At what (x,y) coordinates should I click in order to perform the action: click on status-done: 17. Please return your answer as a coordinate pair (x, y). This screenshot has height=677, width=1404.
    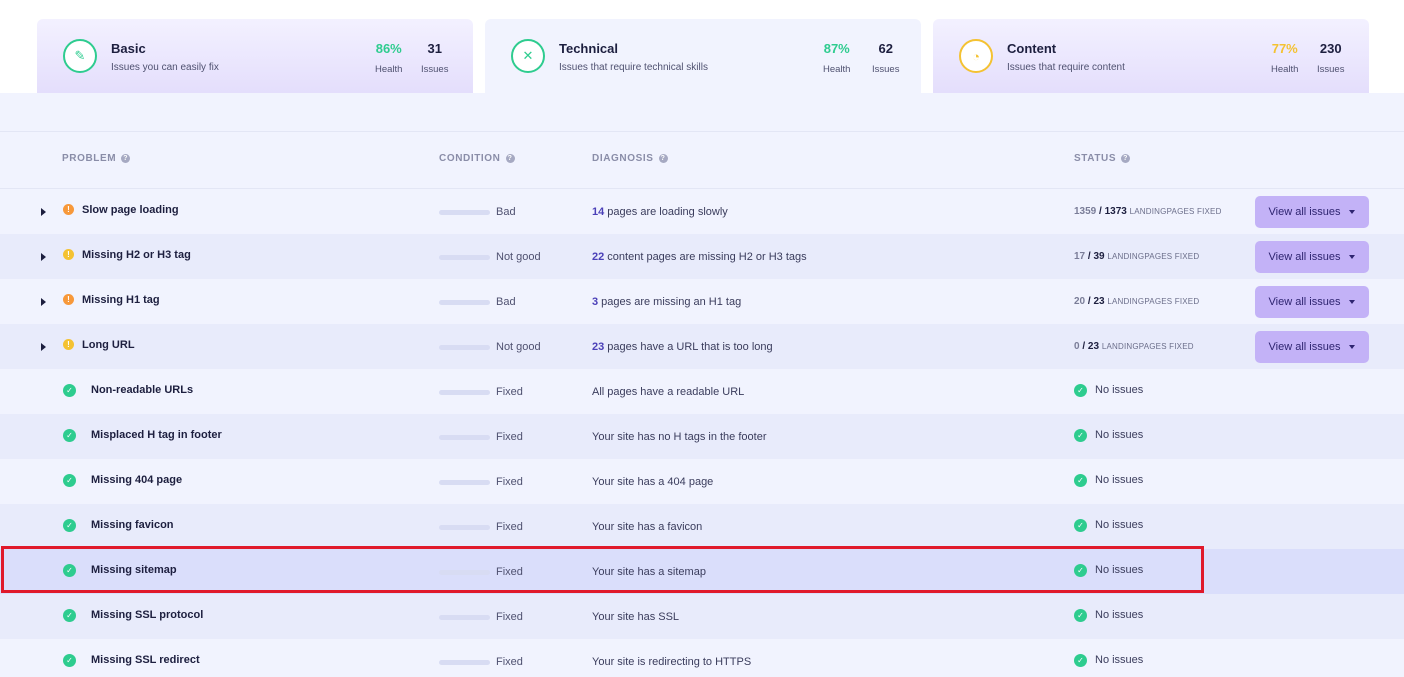
    Looking at the image, I should click on (1080, 256).